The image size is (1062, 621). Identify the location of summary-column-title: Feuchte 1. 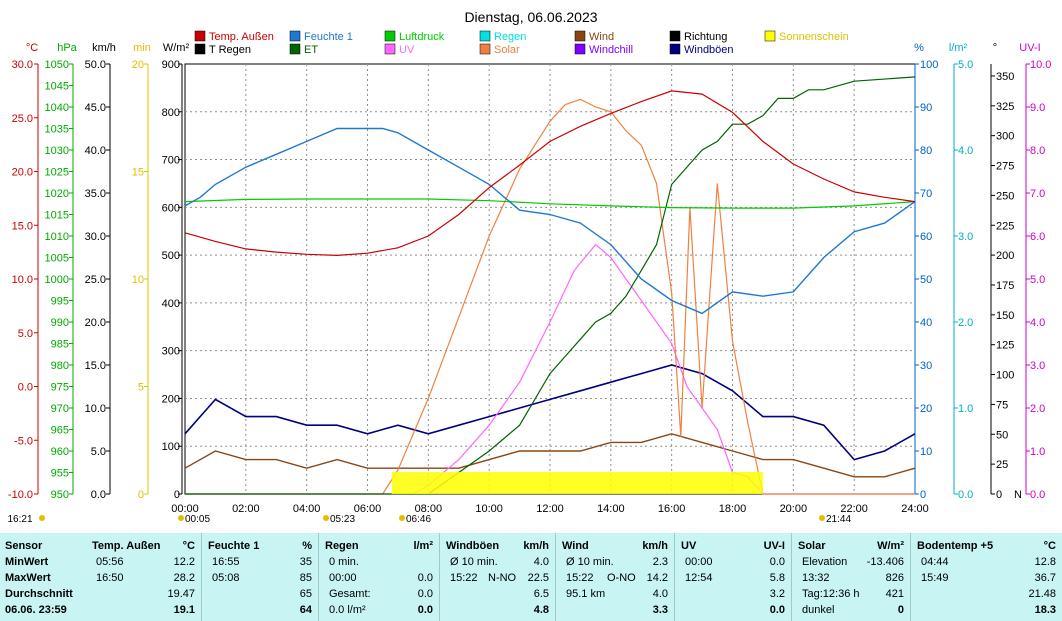
(234, 546).